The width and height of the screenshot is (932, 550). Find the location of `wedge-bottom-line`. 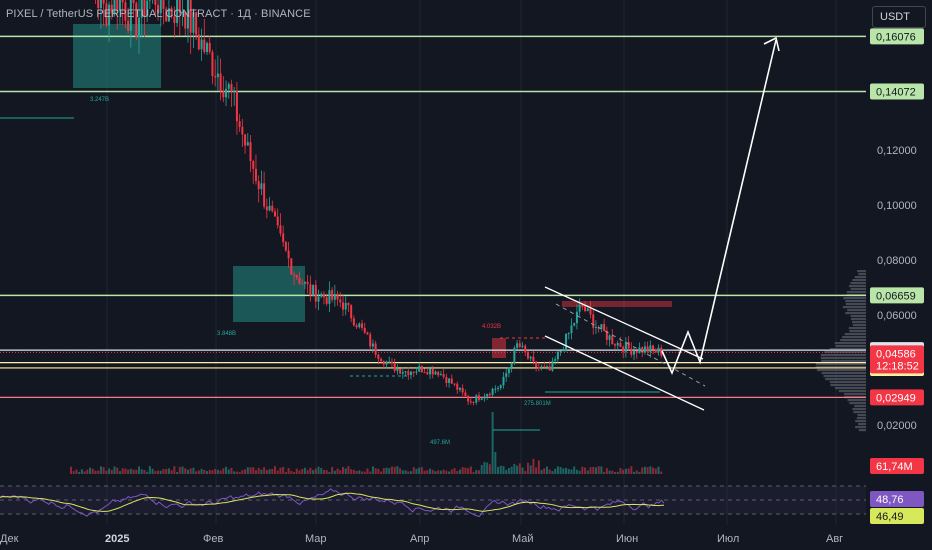

wedge-bottom-line is located at coordinates (624, 373).